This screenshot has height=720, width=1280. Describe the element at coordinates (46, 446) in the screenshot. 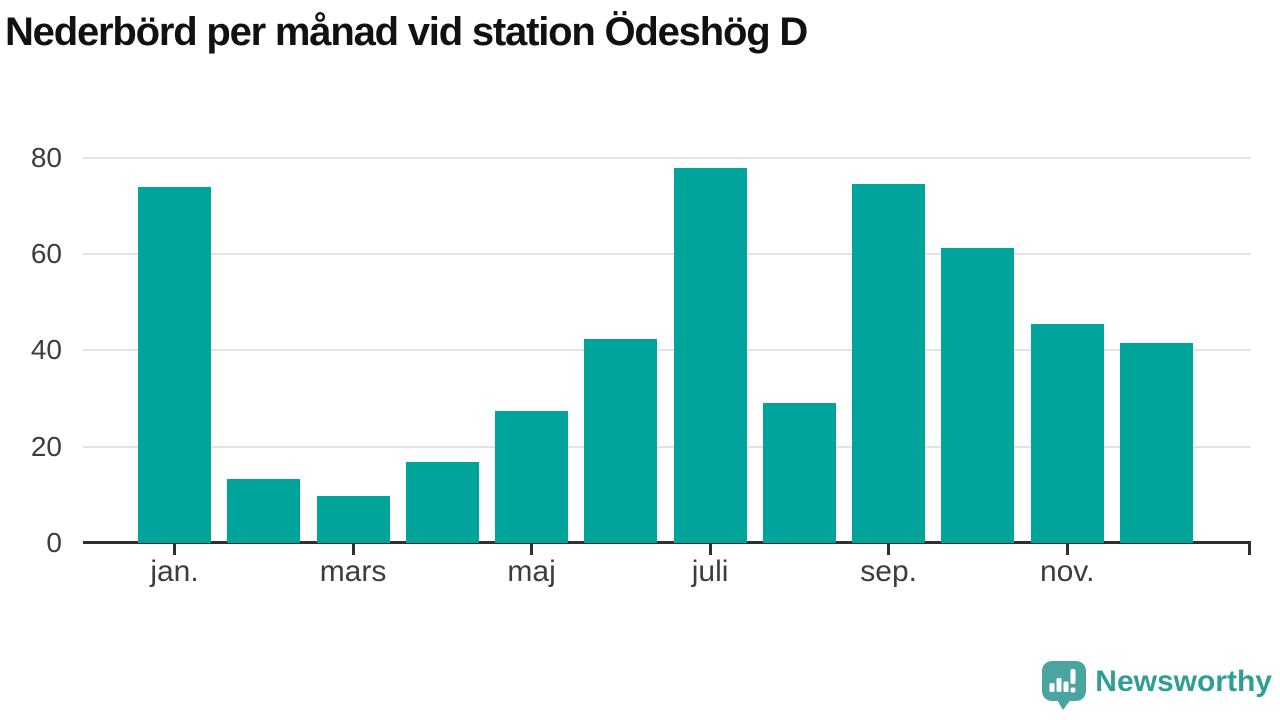

I see `y-tick-label: 20` at that location.